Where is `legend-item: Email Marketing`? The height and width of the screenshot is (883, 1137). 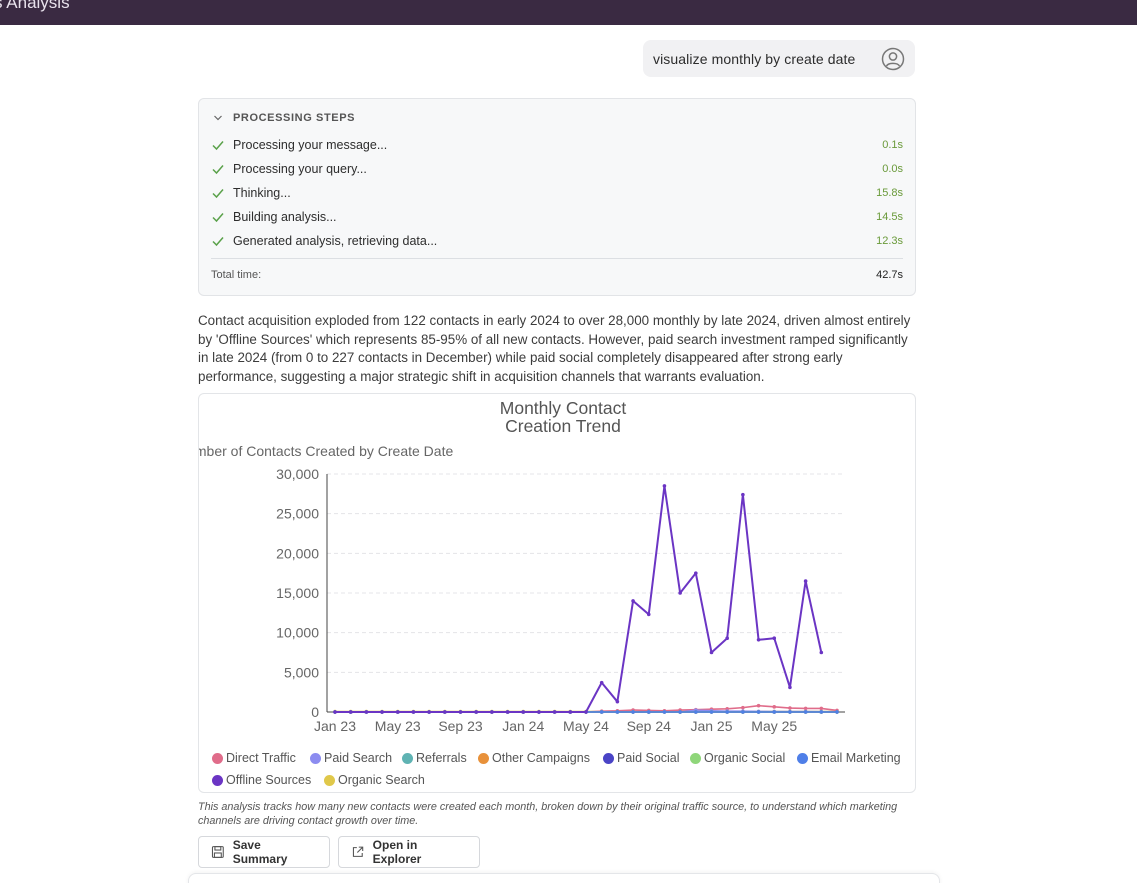
legend-item: Email Marketing is located at coordinates (849, 758).